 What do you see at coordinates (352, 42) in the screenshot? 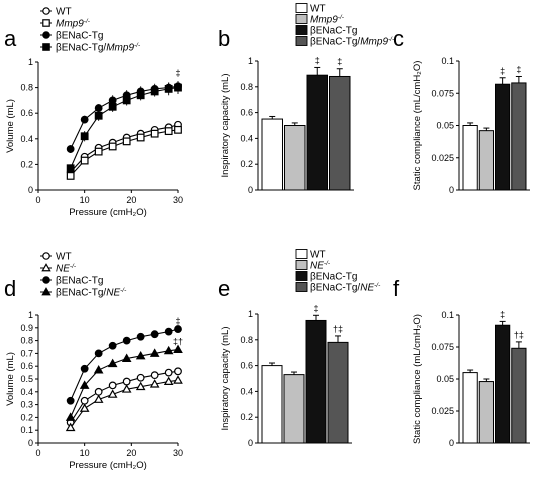
I see `panel-b-legend-enac-tg-mmp9-label: βENaC-Tg/Mmp9-/-` at bounding box center [352, 42].